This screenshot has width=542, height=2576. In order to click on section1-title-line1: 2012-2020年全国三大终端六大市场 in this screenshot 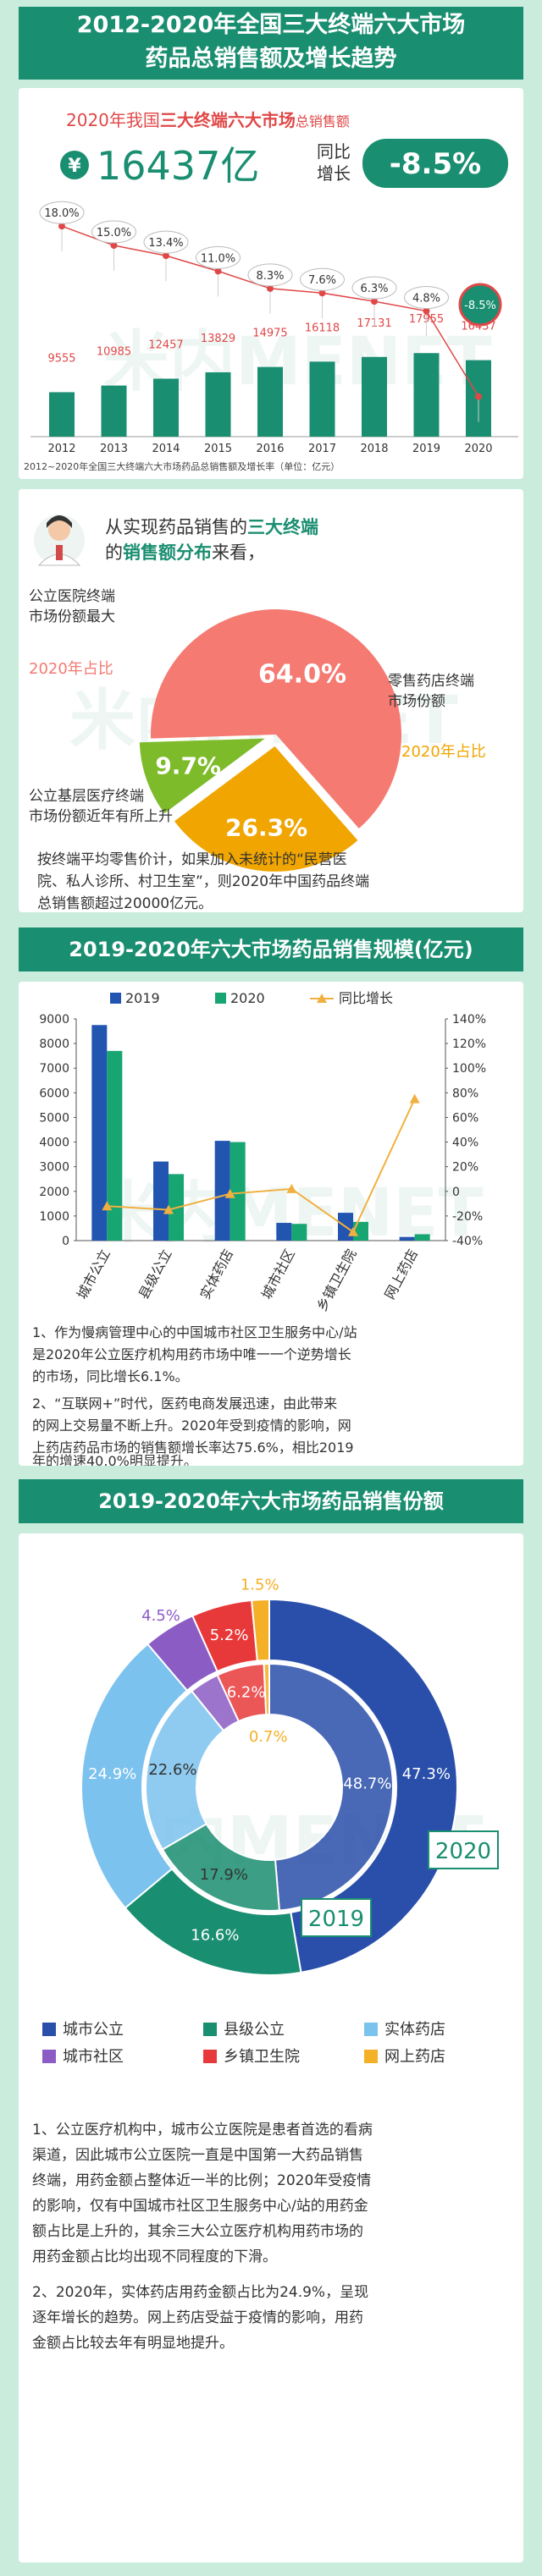, I will do `click(271, 25)`.